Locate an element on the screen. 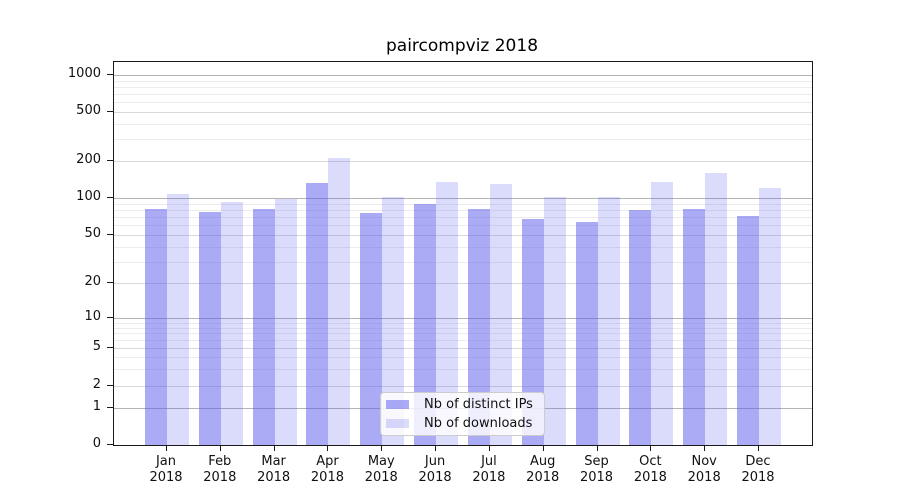 The width and height of the screenshot is (900, 500). bar-downloads-dec is located at coordinates (770, 316).